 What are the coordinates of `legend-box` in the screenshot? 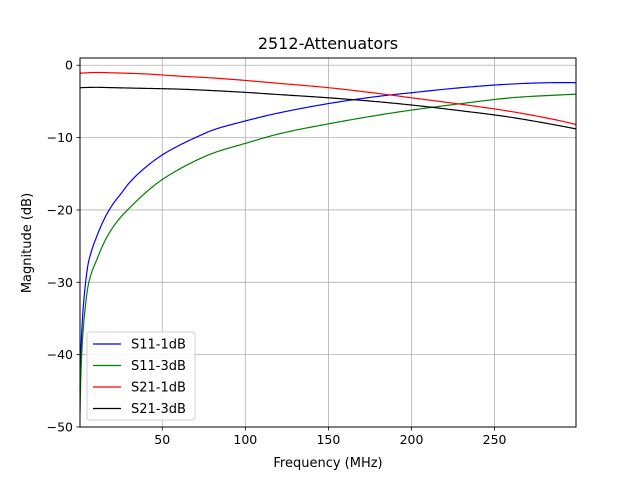 It's located at (141, 376).